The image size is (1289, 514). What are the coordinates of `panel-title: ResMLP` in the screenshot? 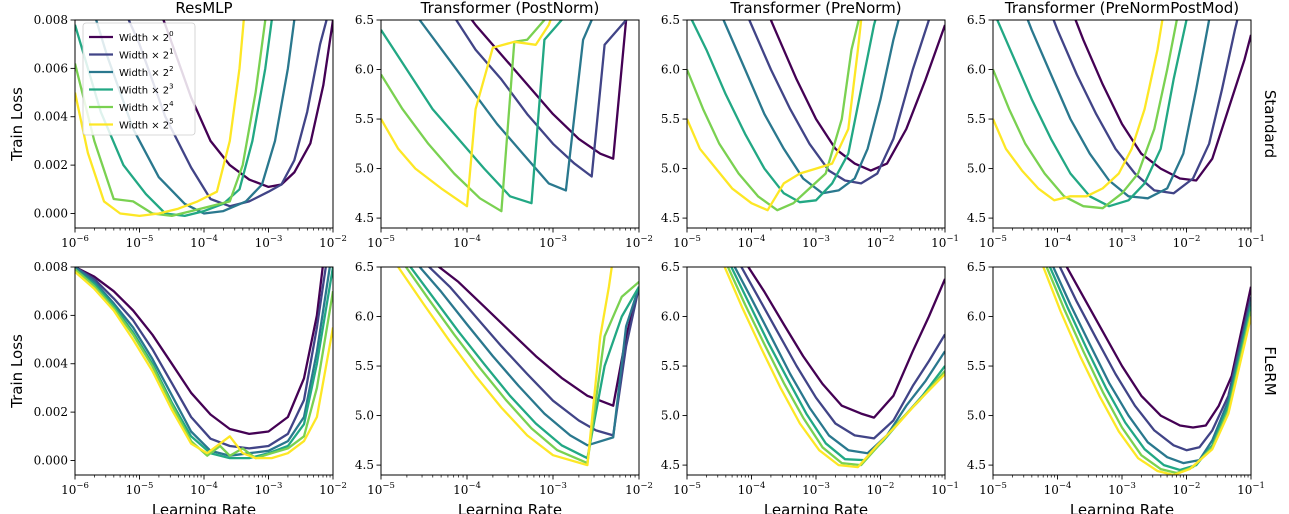 It's located at (203, 8).